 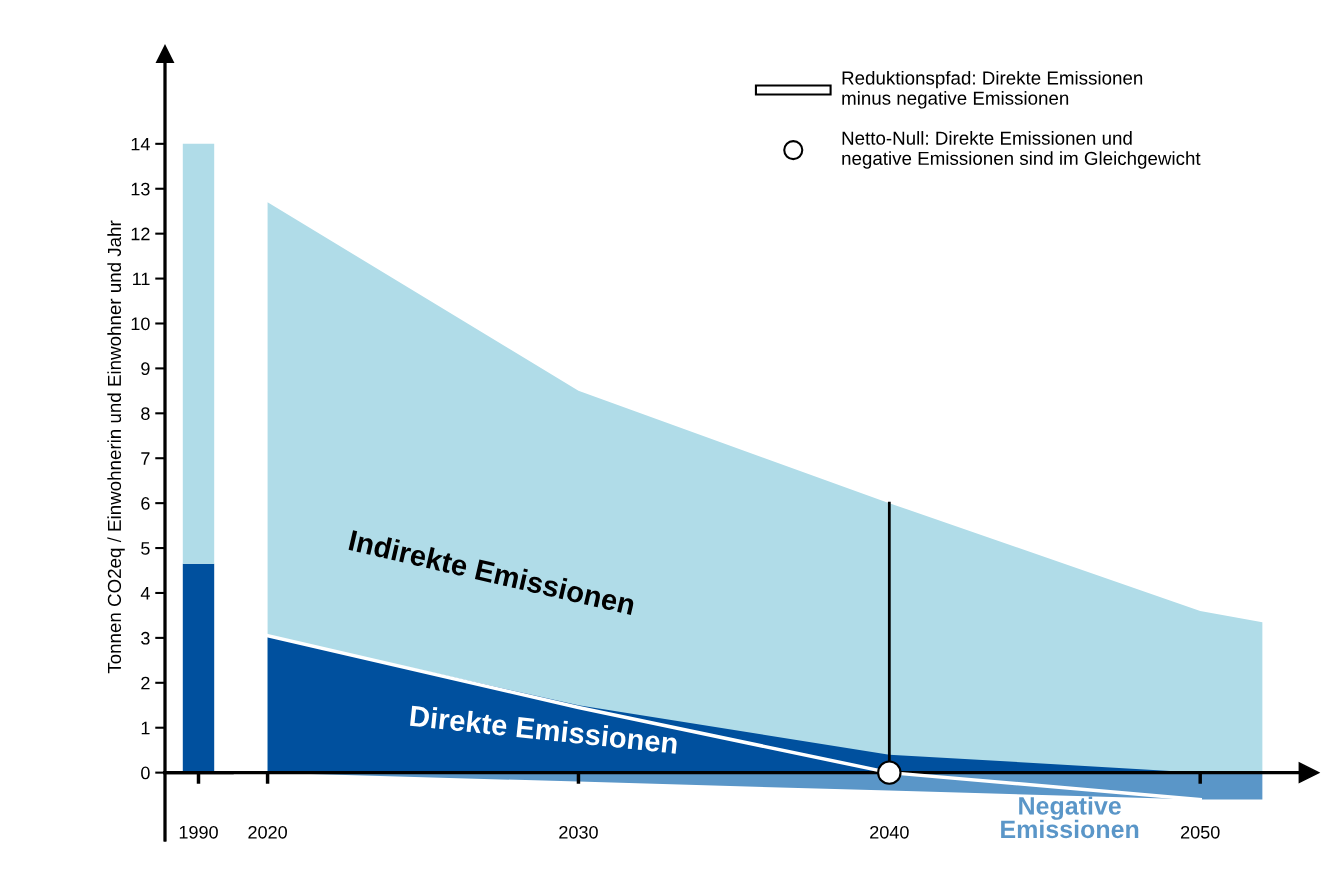 What do you see at coordinates (198, 832) in the screenshot?
I see `x-tick-label: 1990` at bounding box center [198, 832].